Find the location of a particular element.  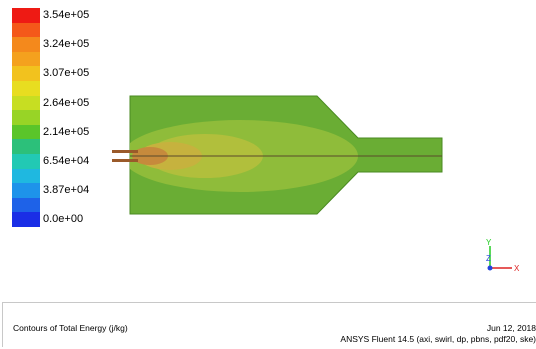

z-axis-label: Z is located at coordinates (488, 258).